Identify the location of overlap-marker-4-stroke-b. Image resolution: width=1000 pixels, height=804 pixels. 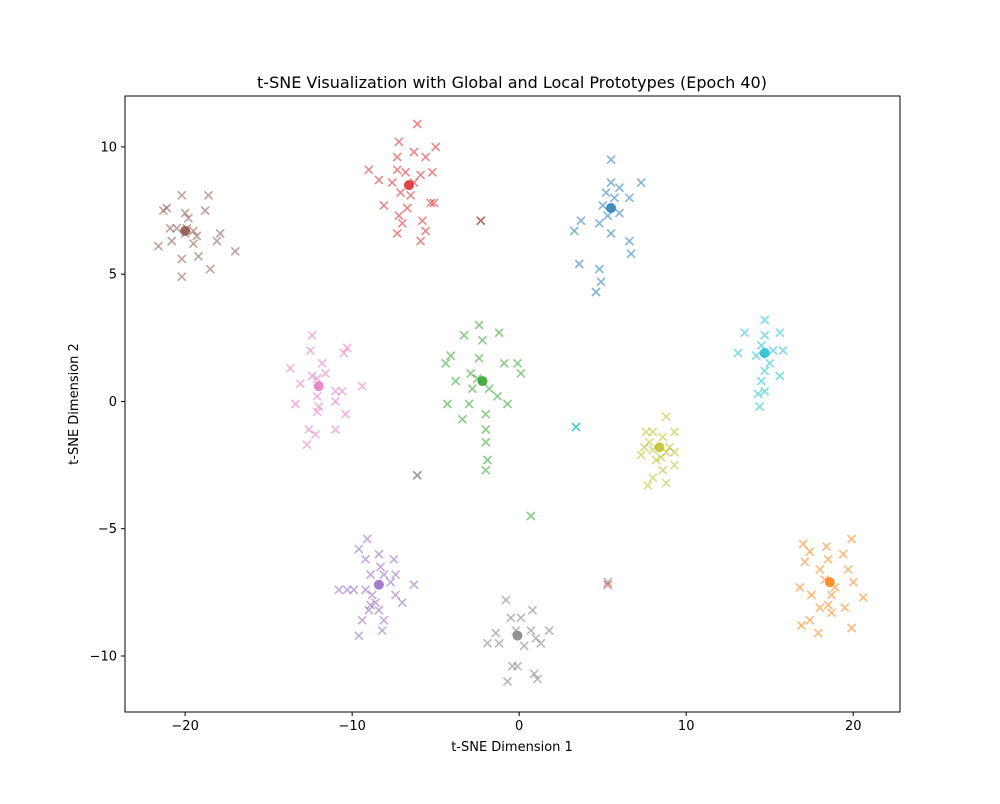
(608, 585).